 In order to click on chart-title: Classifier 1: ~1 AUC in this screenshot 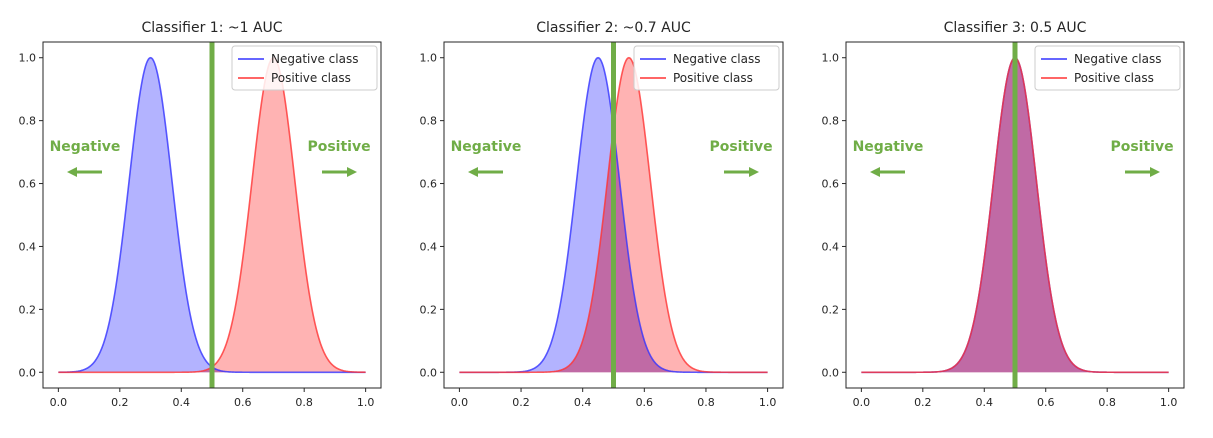, I will do `click(211, 28)`.